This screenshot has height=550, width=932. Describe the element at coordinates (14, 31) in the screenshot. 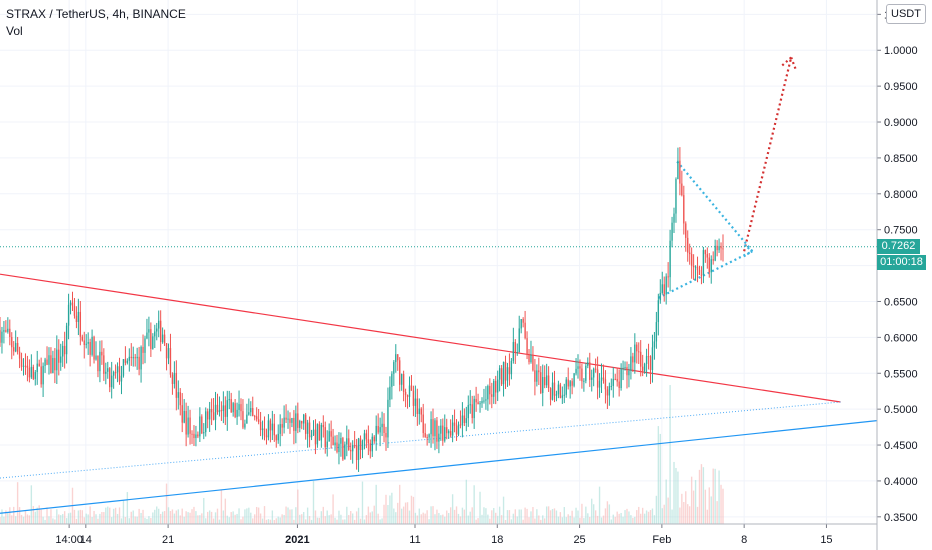

I see `volume-label: Vol` at that location.